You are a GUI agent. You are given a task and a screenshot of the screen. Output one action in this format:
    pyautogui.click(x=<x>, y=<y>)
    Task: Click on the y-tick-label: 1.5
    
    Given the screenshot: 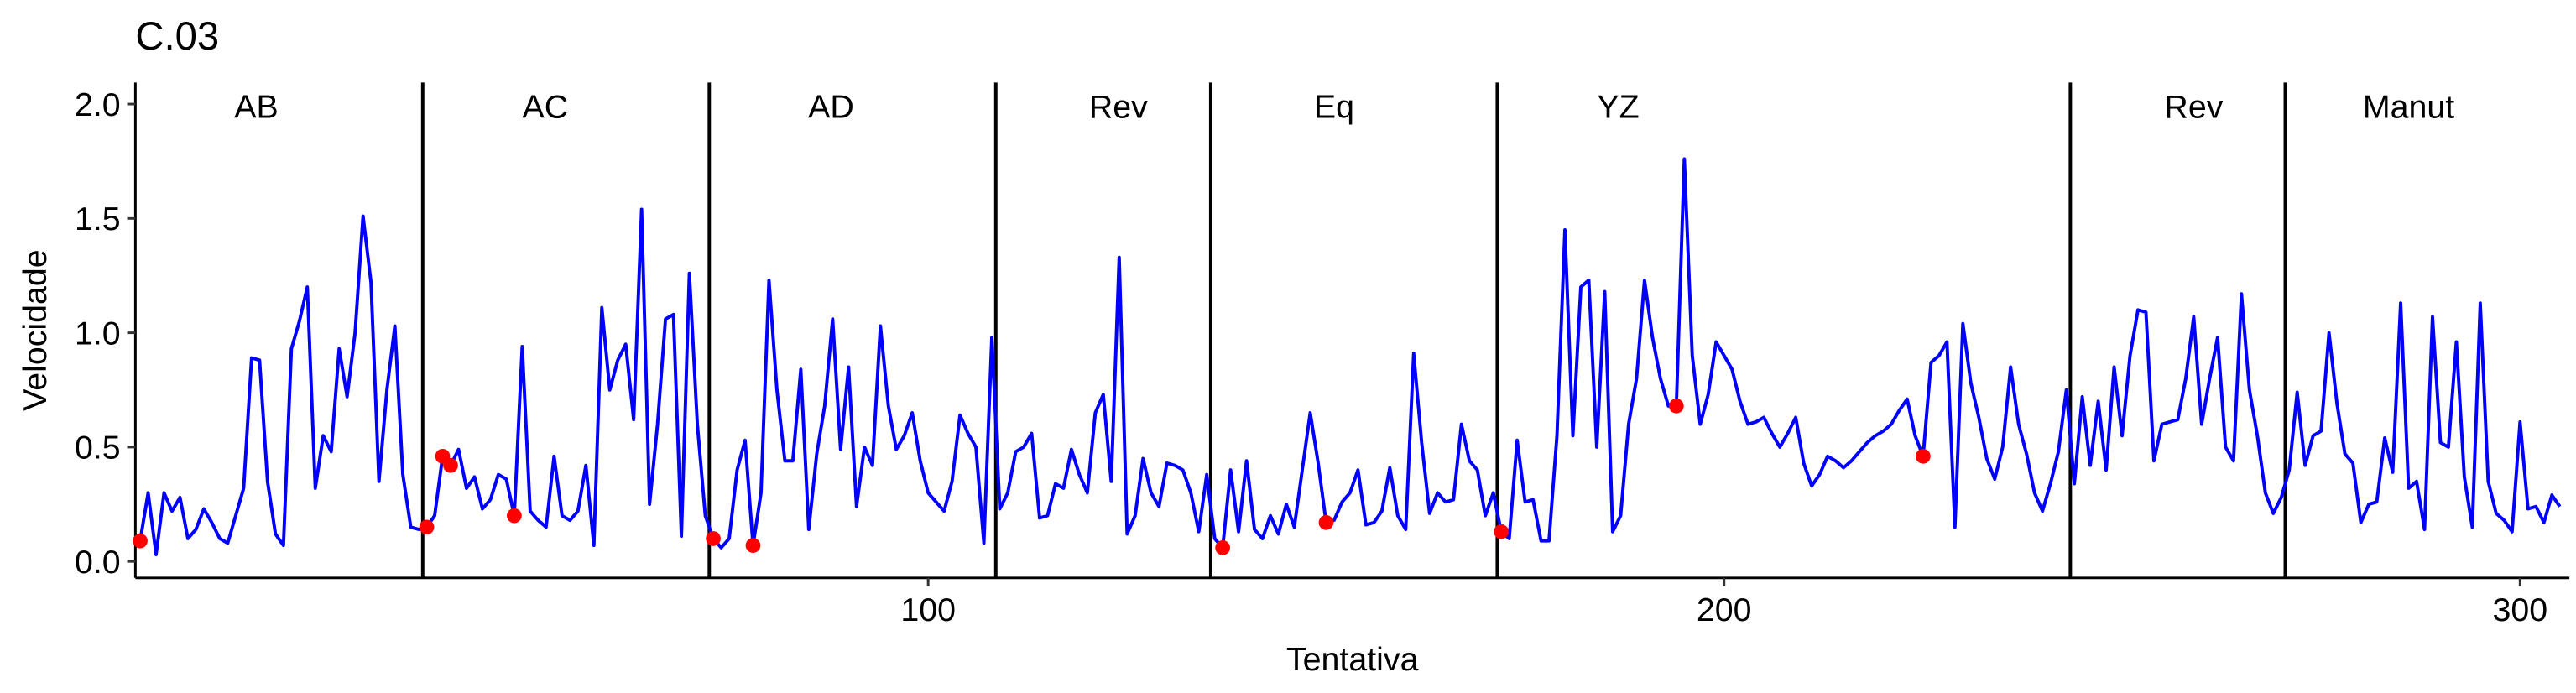 What is the action you would take?
    pyautogui.click(x=98, y=219)
    